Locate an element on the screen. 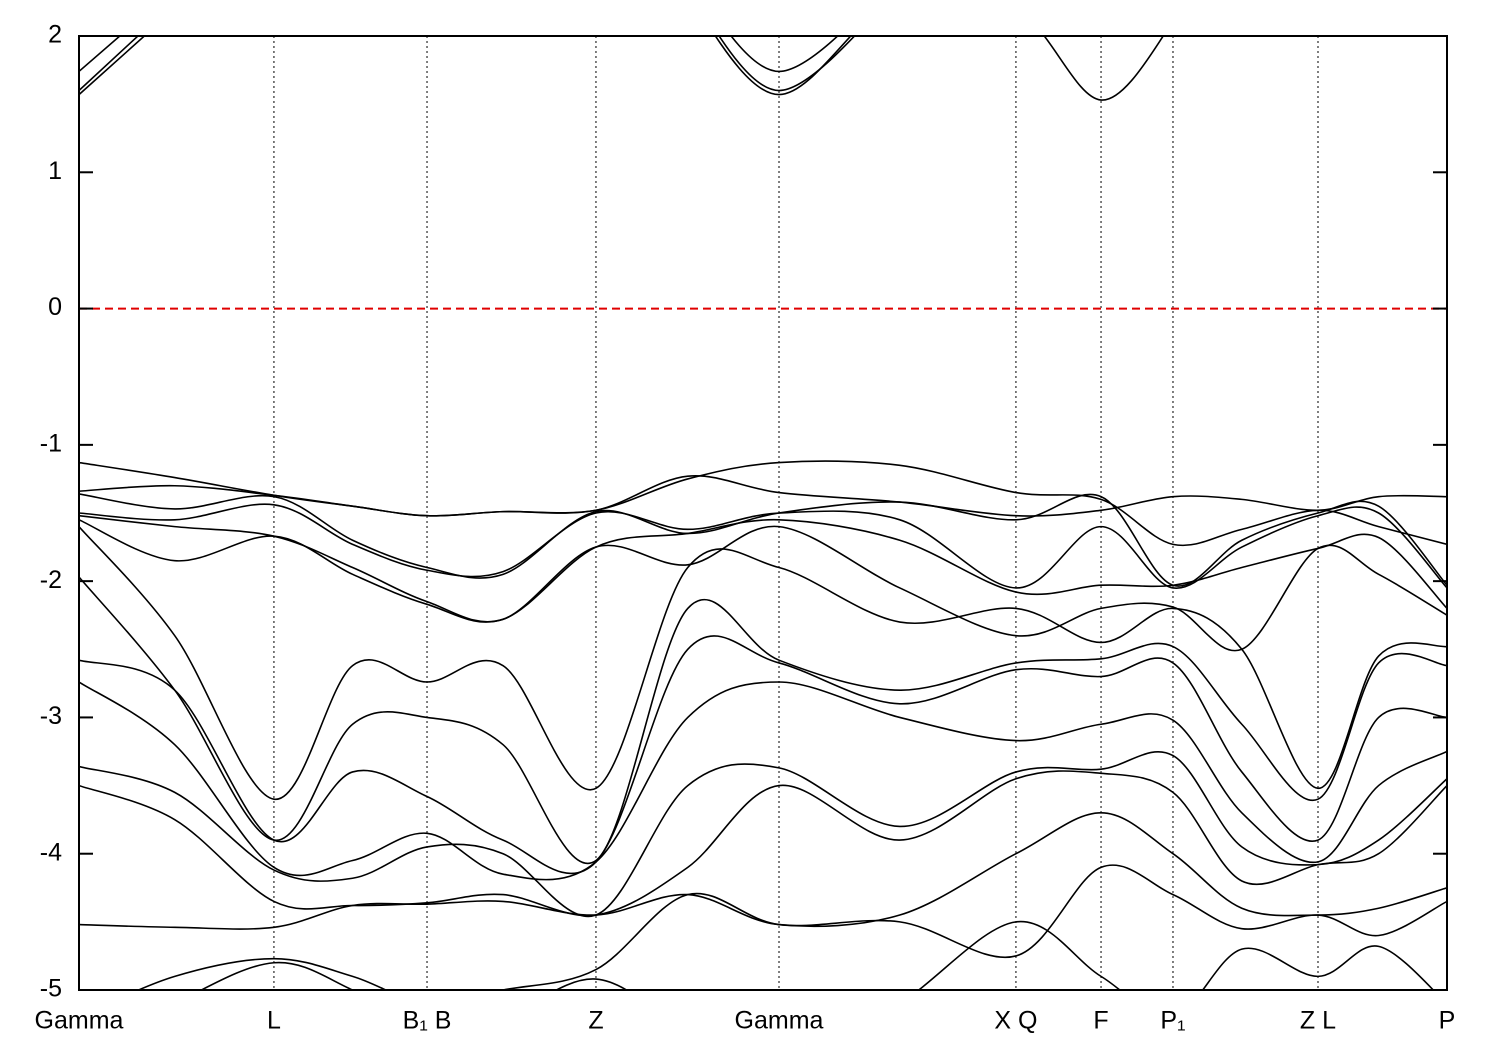  y-tick-label: -3 is located at coordinates (51, 716).